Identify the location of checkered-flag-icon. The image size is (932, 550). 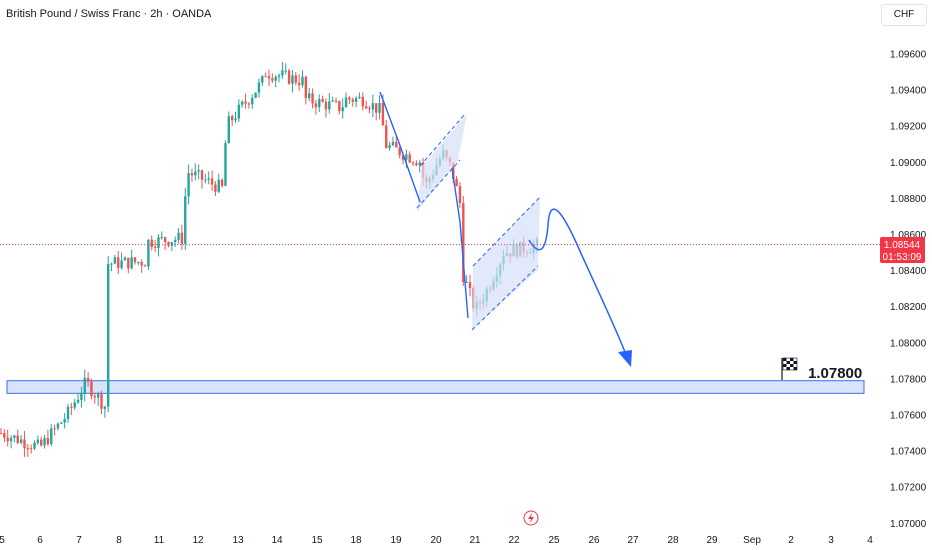
(790, 364).